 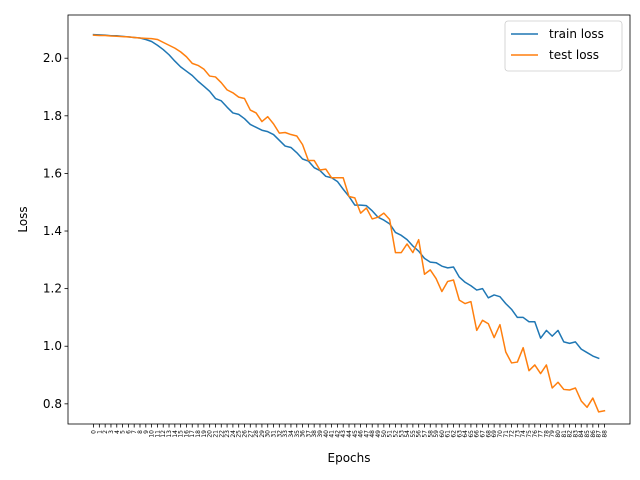 I want to click on x-tick-label: 7, so click(x=134, y=432).